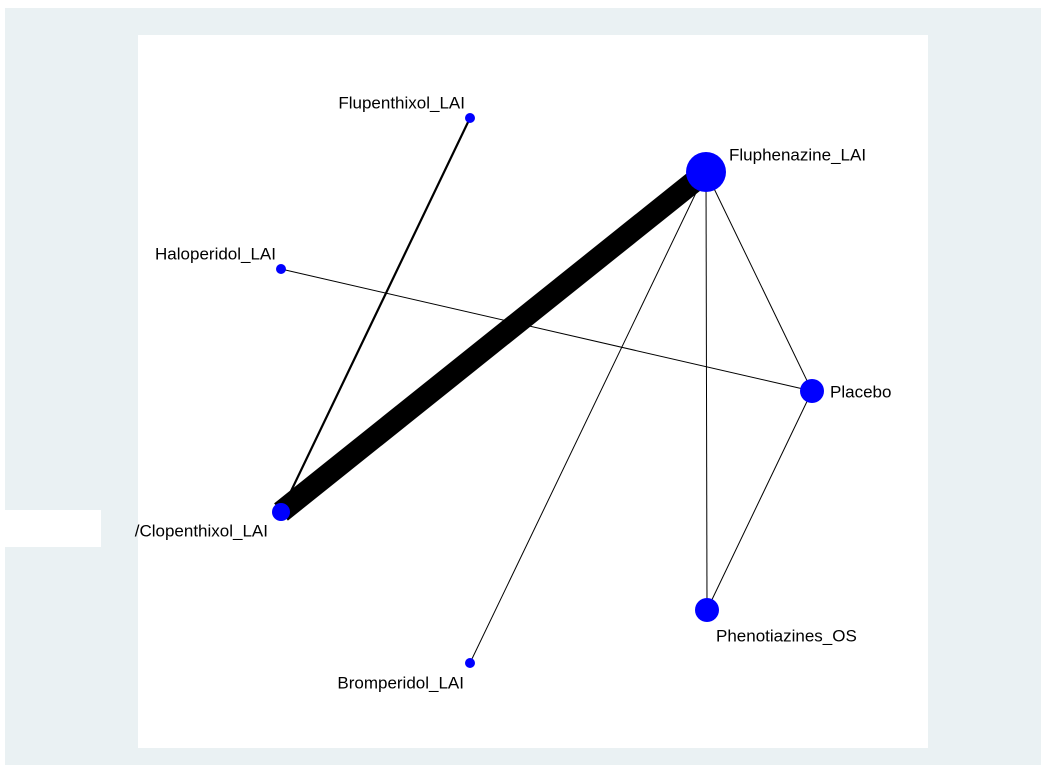 This screenshot has height=769, width=1046. Describe the element at coordinates (53, 528) in the screenshot. I see `label-mask` at that location.